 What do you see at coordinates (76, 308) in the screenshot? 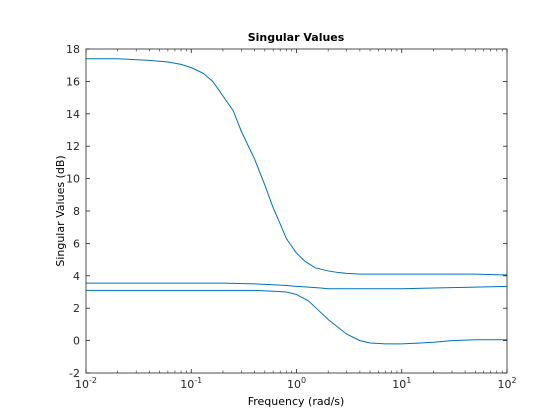
I see `y-tick-label: 2` at bounding box center [76, 308].